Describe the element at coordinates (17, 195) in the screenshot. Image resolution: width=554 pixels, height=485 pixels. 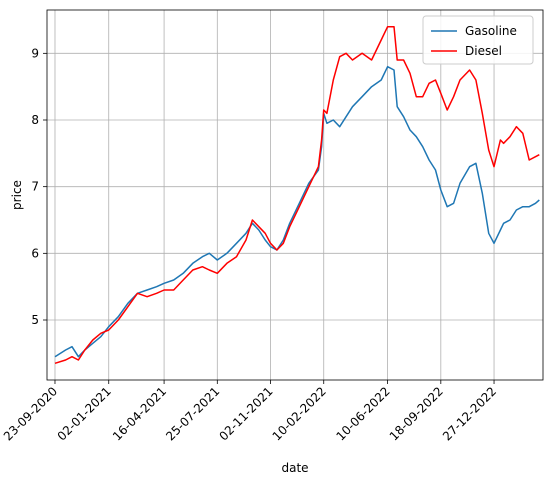
I see `y-axis-label: price` at that location.